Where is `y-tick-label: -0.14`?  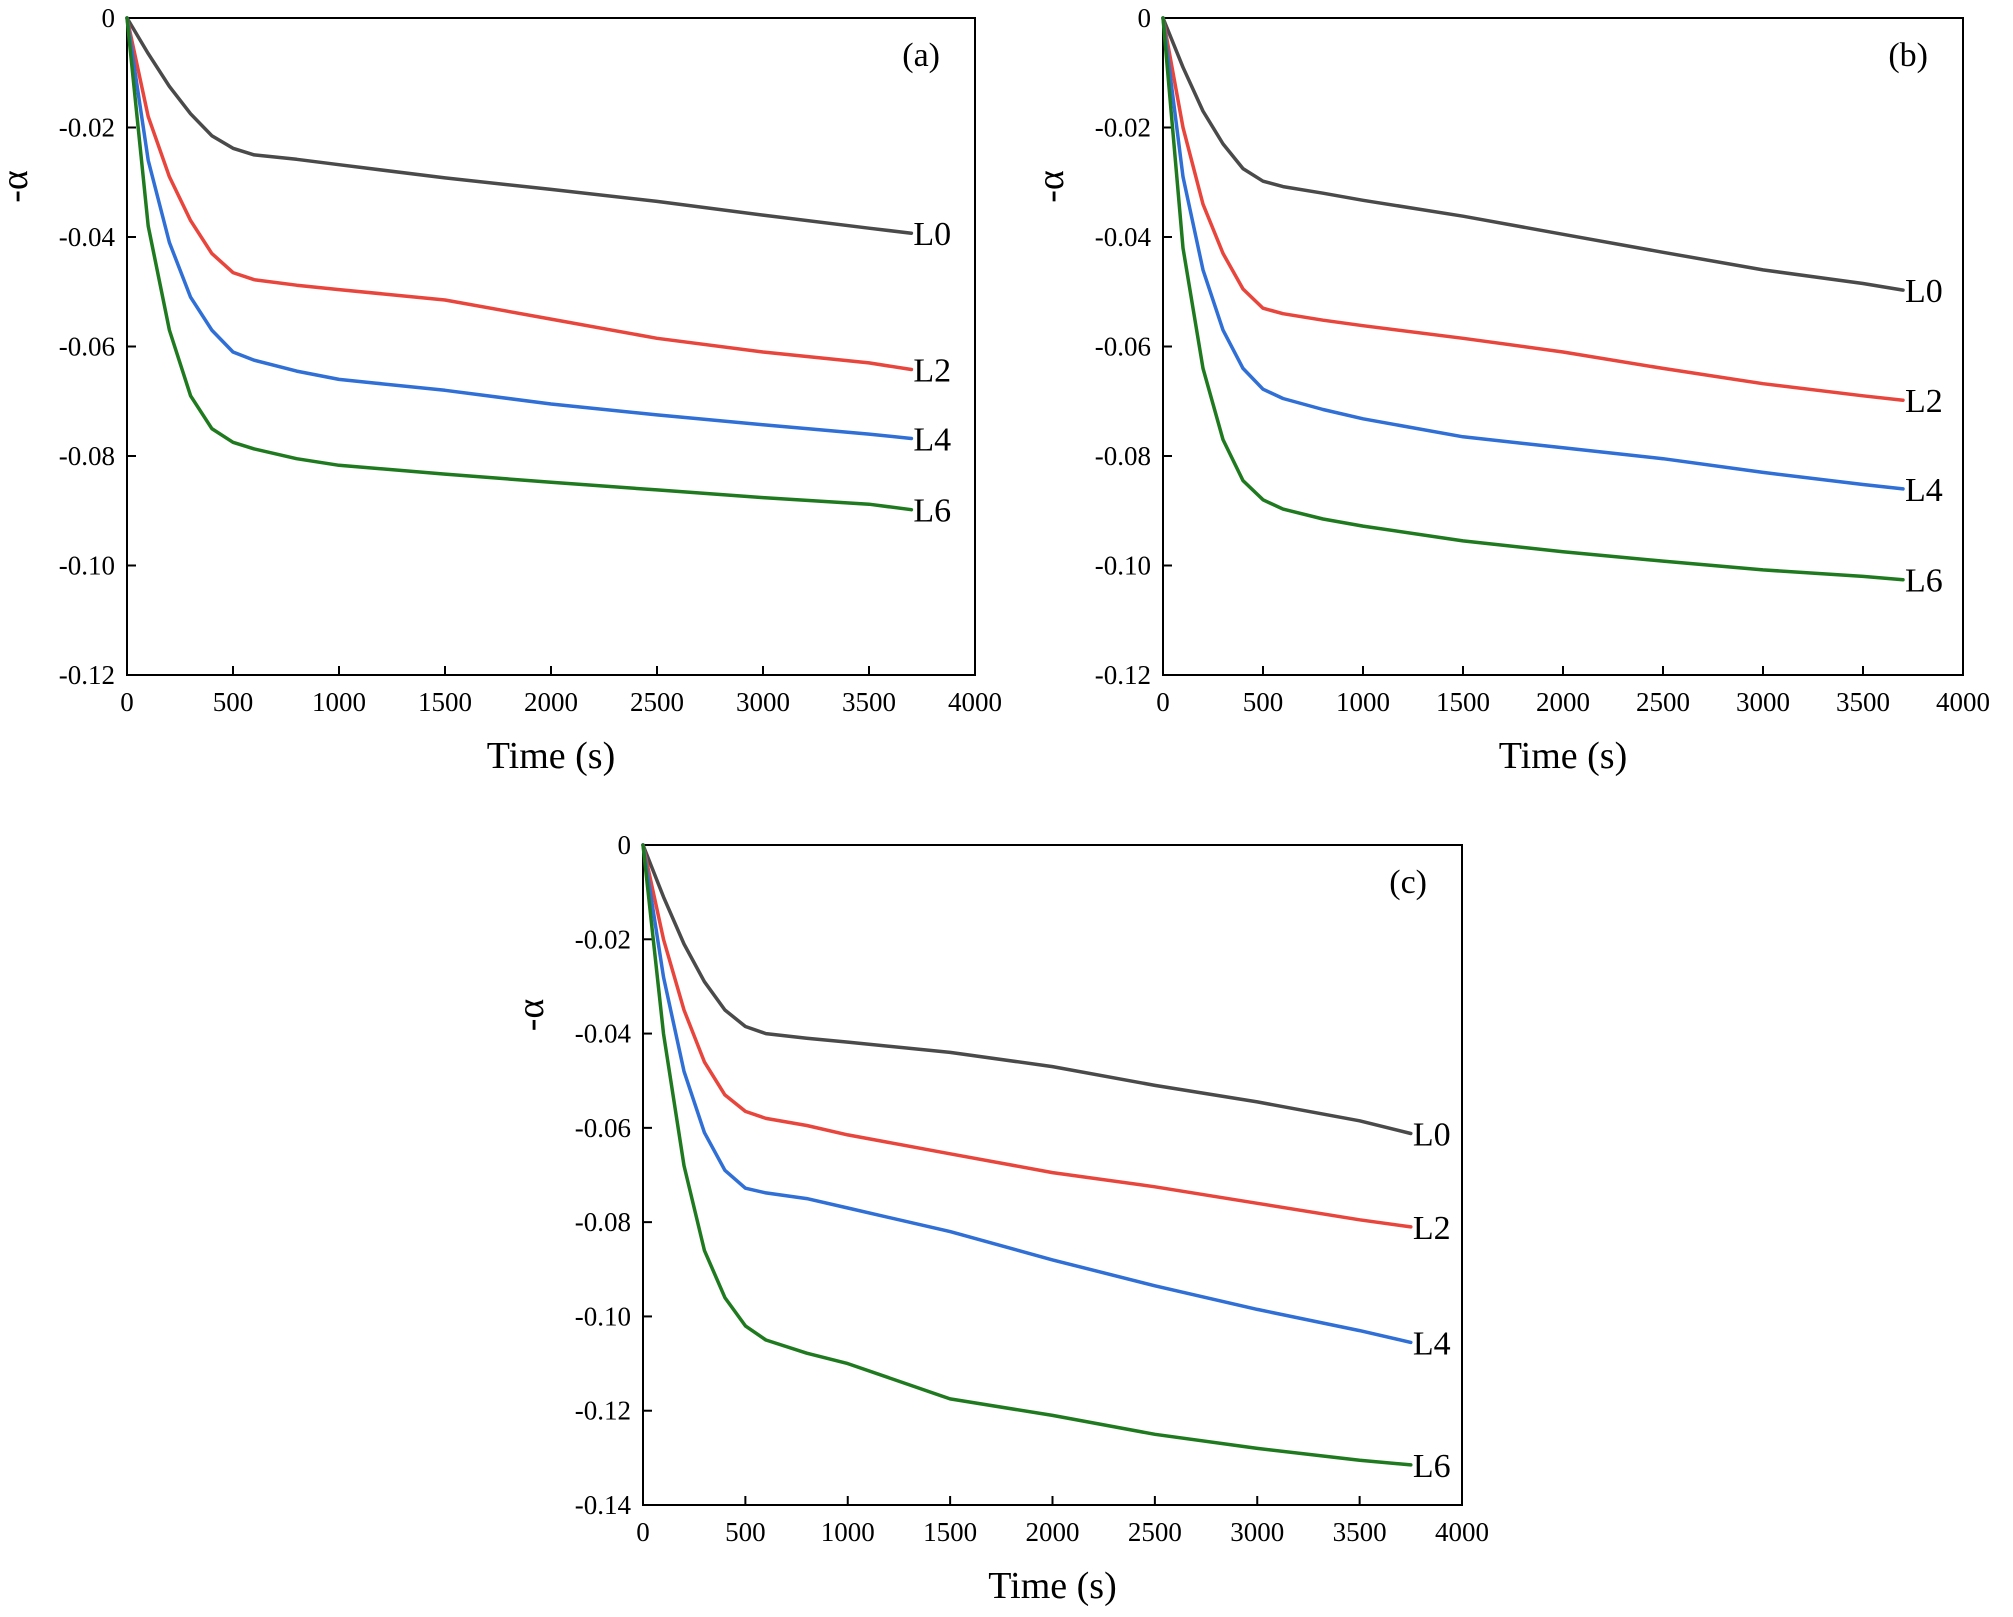
y-tick-label: -0.14 is located at coordinates (603, 1505).